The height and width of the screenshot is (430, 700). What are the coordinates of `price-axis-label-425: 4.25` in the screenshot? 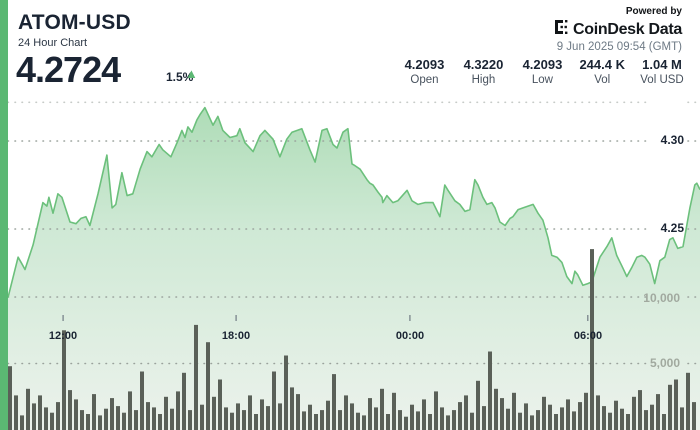 It's located at (672, 228).